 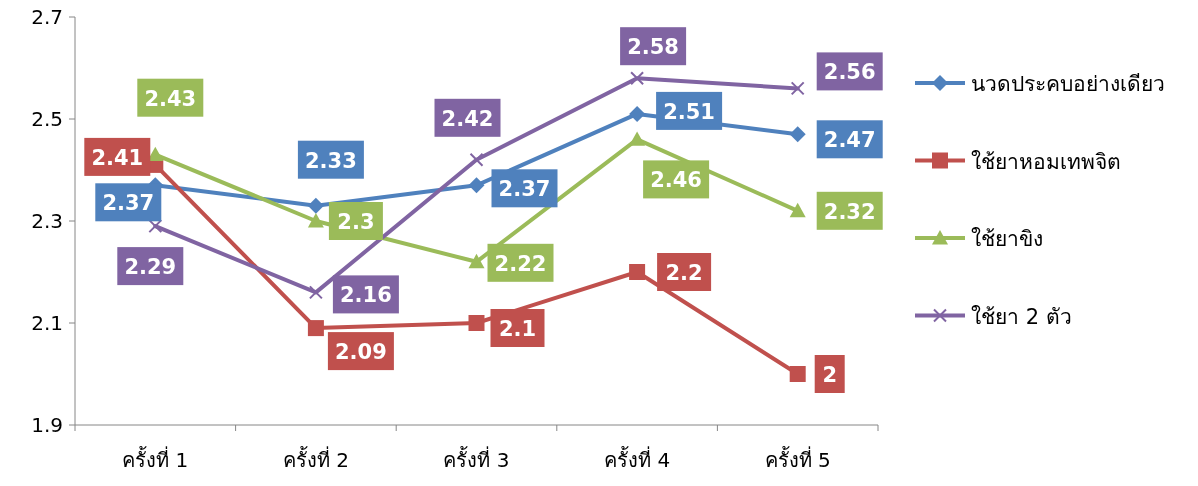 What do you see at coordinates (520, 263) in the screenshot?
I see `data-label: 2.22` at bounding box center [520, 263].